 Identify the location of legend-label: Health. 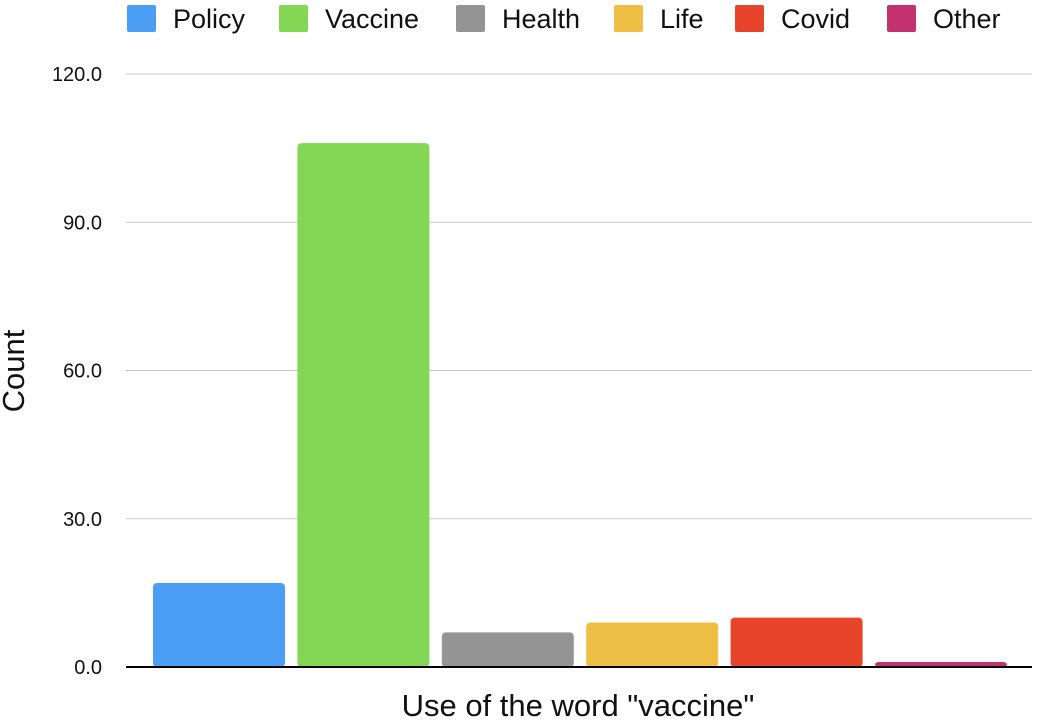
(541, 19).